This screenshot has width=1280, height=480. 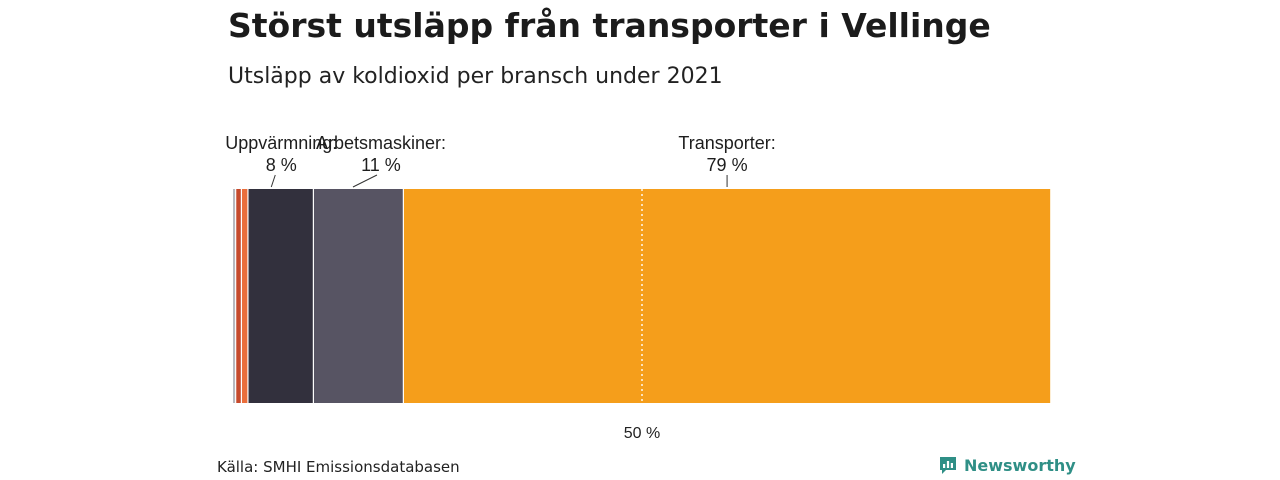 What do you see at coordinates (1020, 465) in the screenshot?
I see `brand-name: Newsworthy` at bounding box center [1020, 465].